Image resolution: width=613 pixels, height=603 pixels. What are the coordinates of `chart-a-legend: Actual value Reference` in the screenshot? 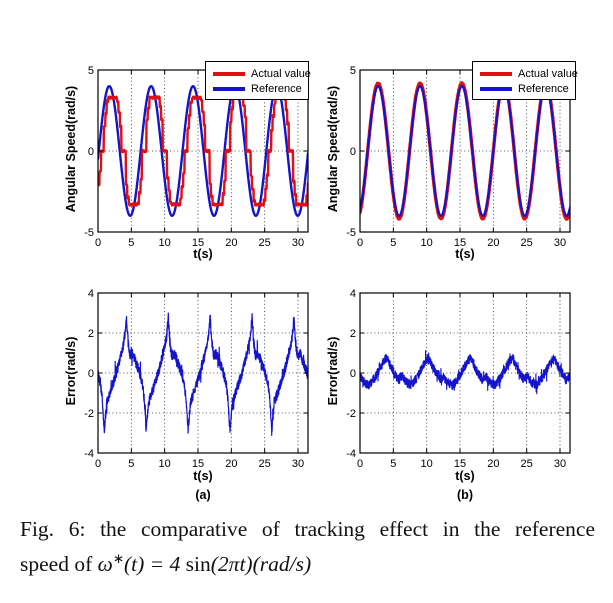 It's located at (258, 80).